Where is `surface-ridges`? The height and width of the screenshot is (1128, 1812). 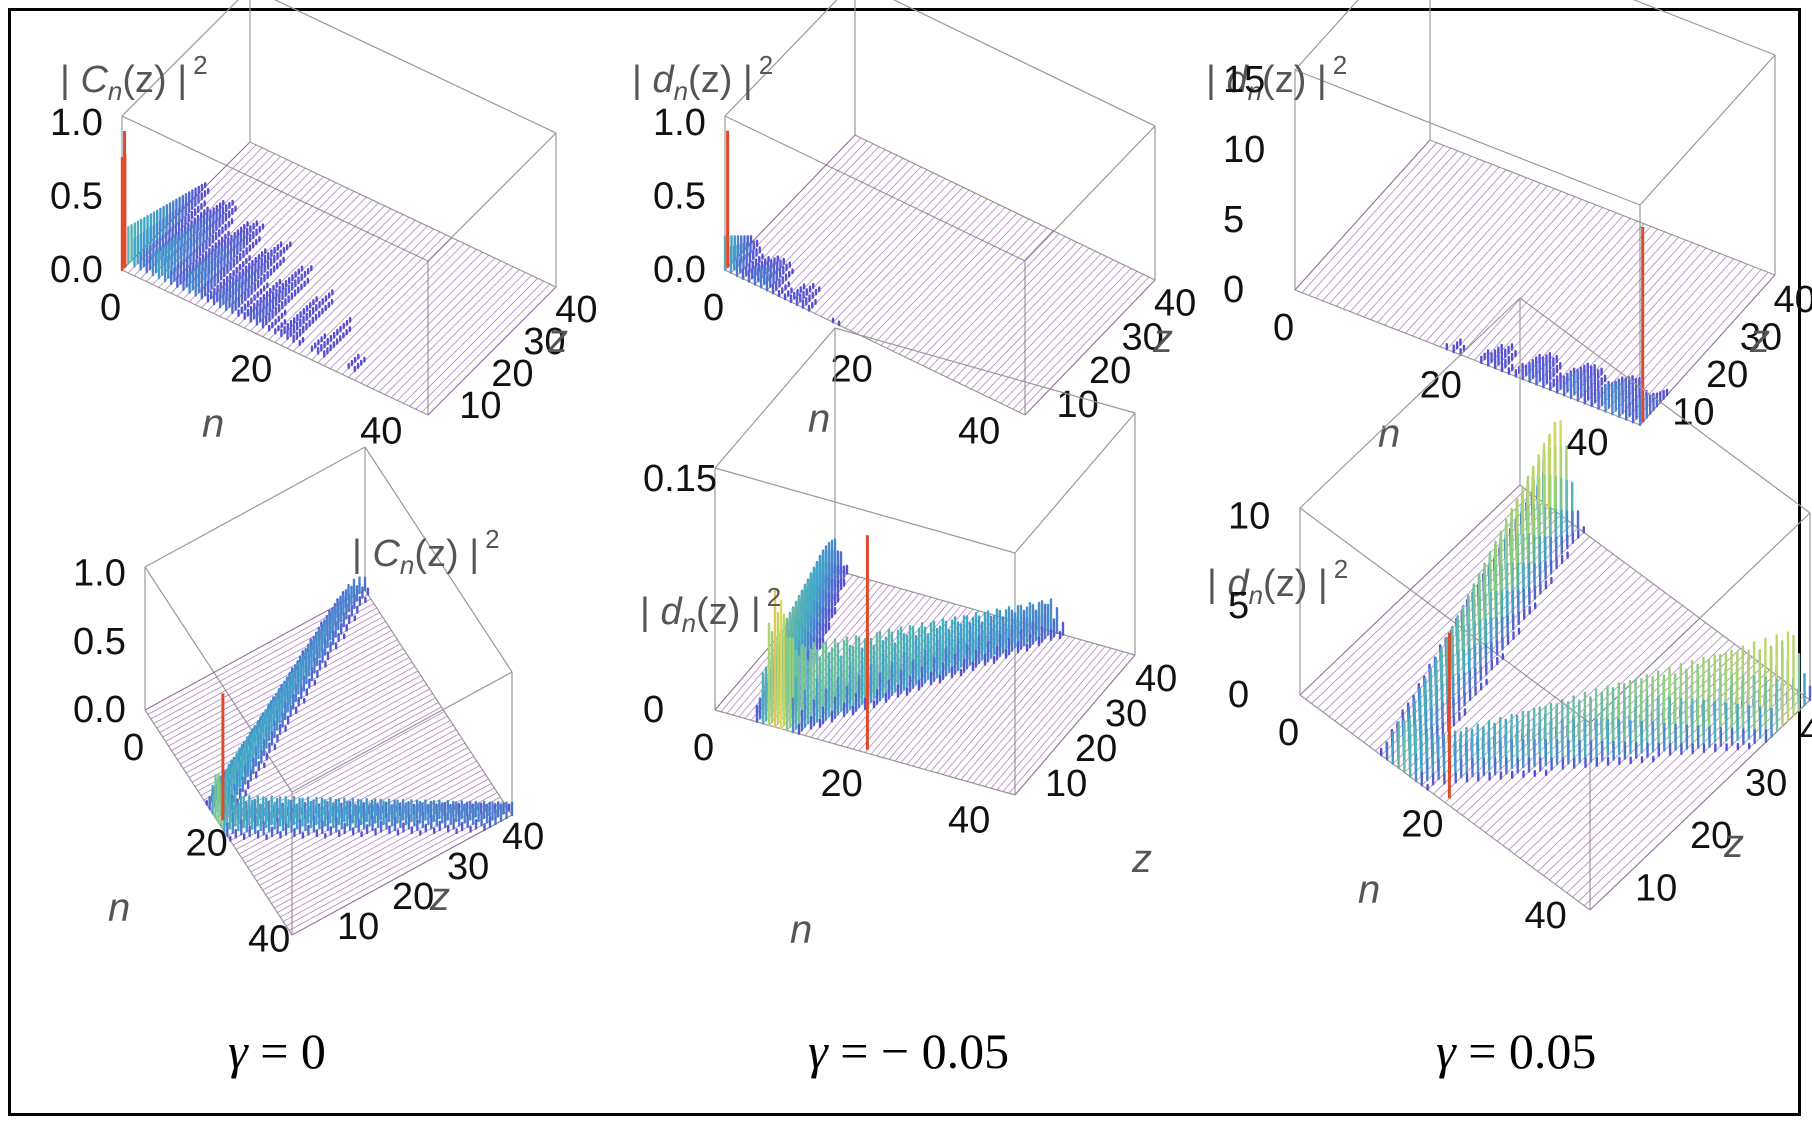 surface-ridges is located at coordinates (1595, 609).